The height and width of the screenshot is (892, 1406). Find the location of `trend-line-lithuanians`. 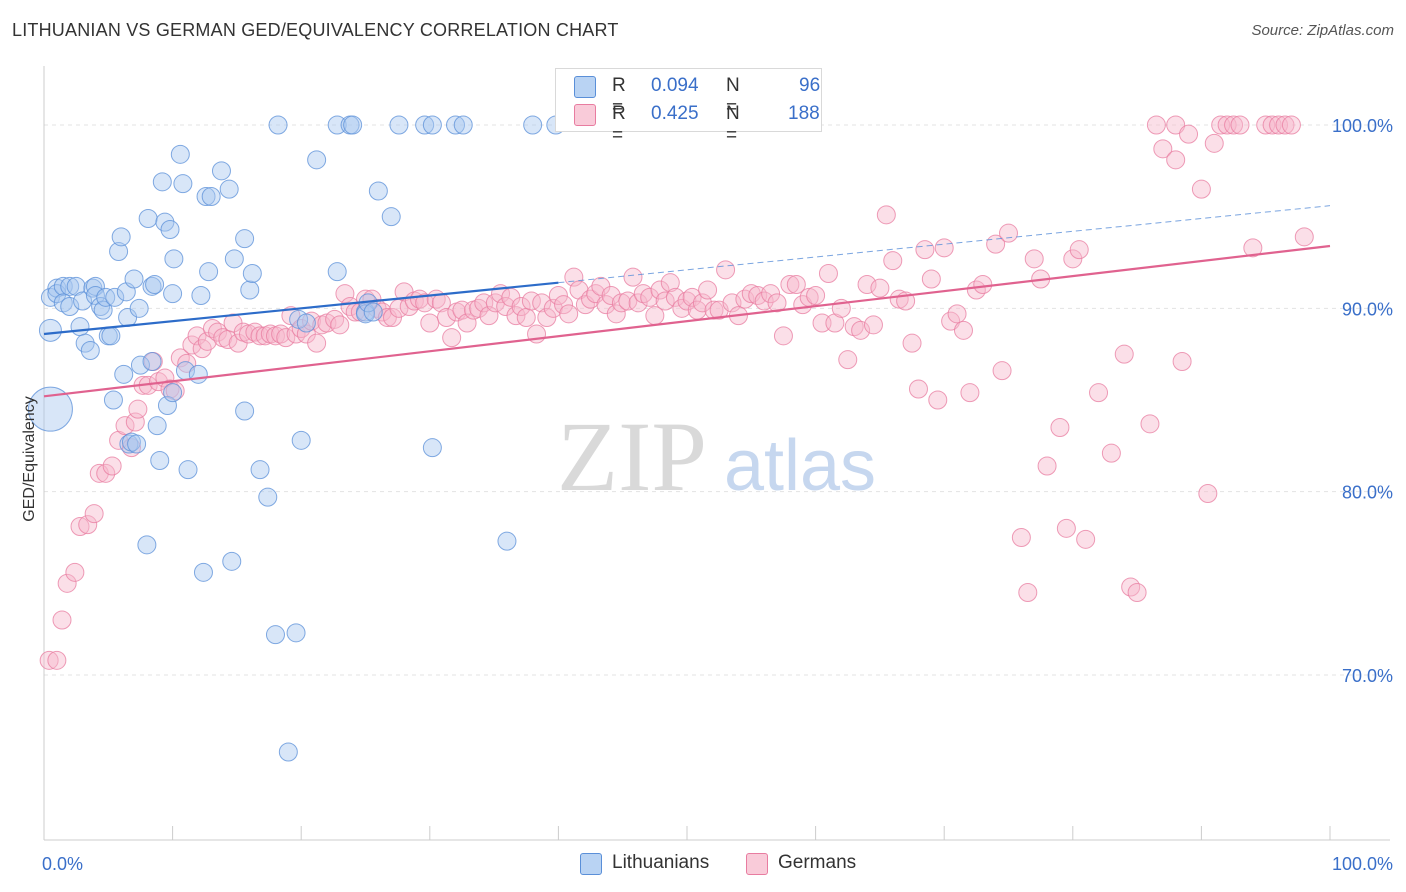

trend-line-lithuanians is located at coordinates (301, 308).